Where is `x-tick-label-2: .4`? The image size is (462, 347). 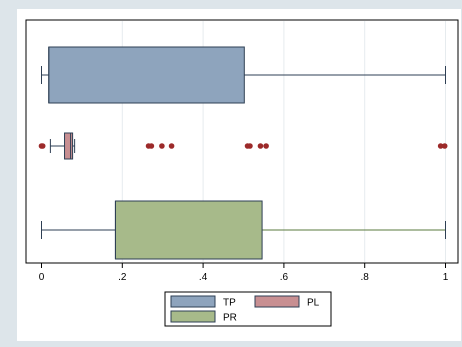
x-tick-label-2: .4 is located at coordinates (203, 277).